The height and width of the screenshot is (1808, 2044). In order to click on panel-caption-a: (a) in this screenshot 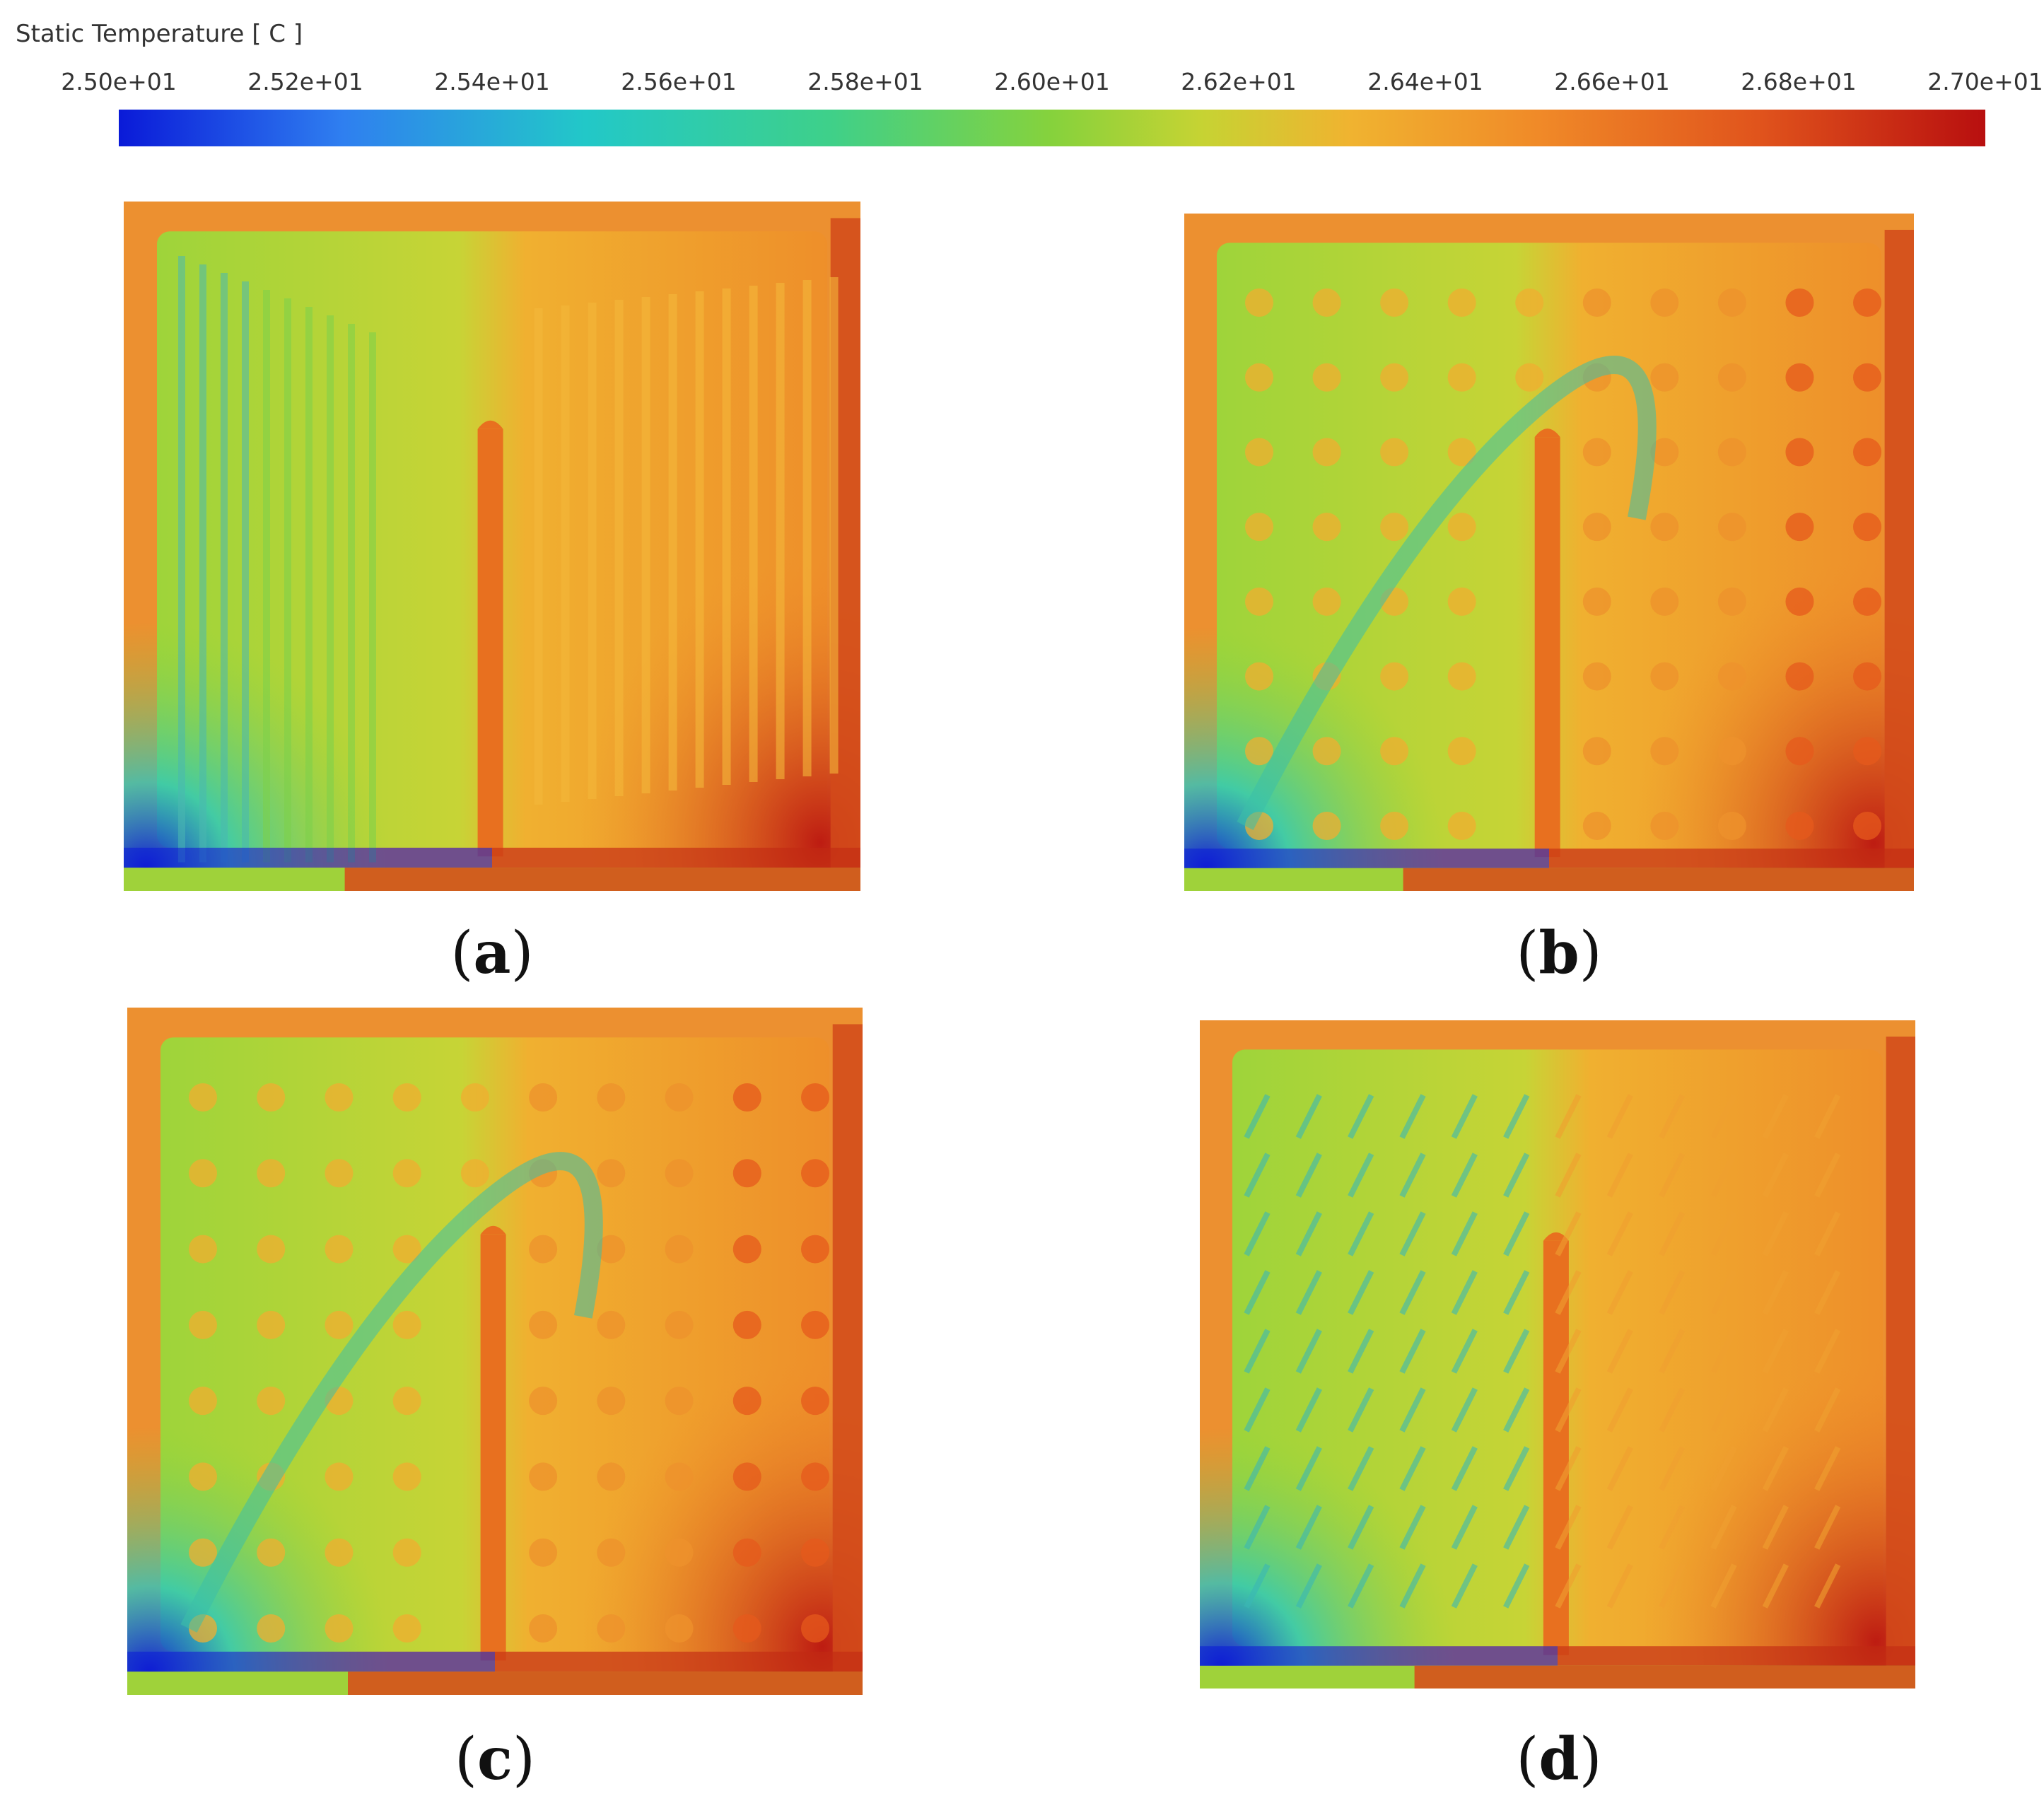, I will do `click(492, 953)`.